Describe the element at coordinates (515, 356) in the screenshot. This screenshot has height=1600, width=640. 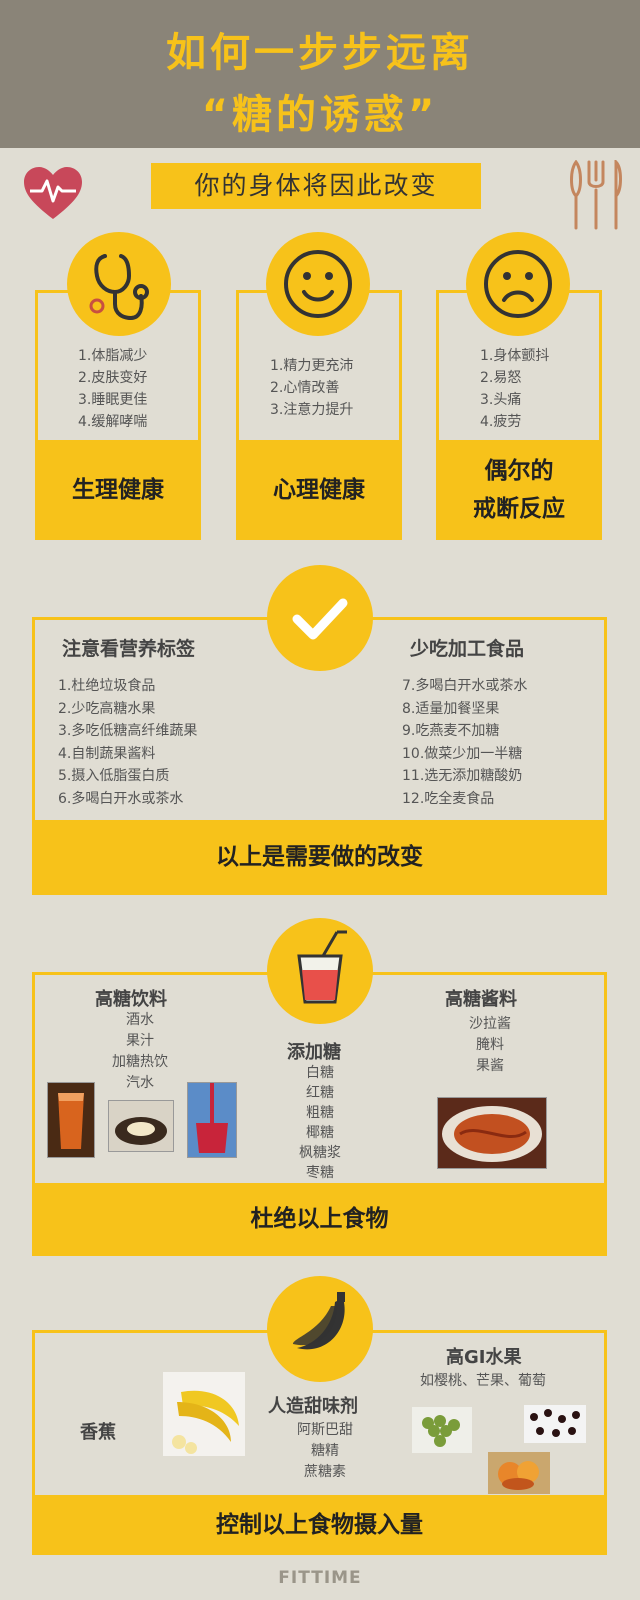
I see `list-item: 1.身体颤抖` at that location.